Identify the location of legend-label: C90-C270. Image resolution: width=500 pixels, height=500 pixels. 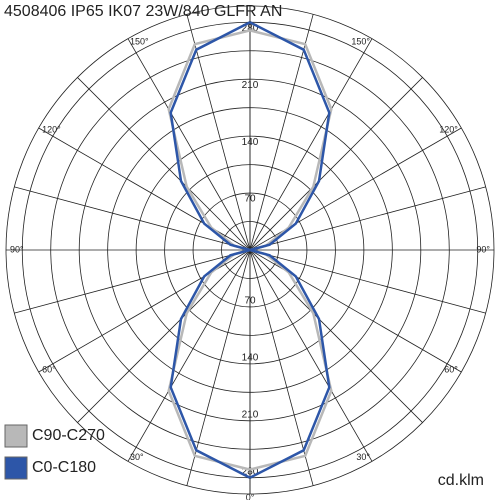
(68, 435).